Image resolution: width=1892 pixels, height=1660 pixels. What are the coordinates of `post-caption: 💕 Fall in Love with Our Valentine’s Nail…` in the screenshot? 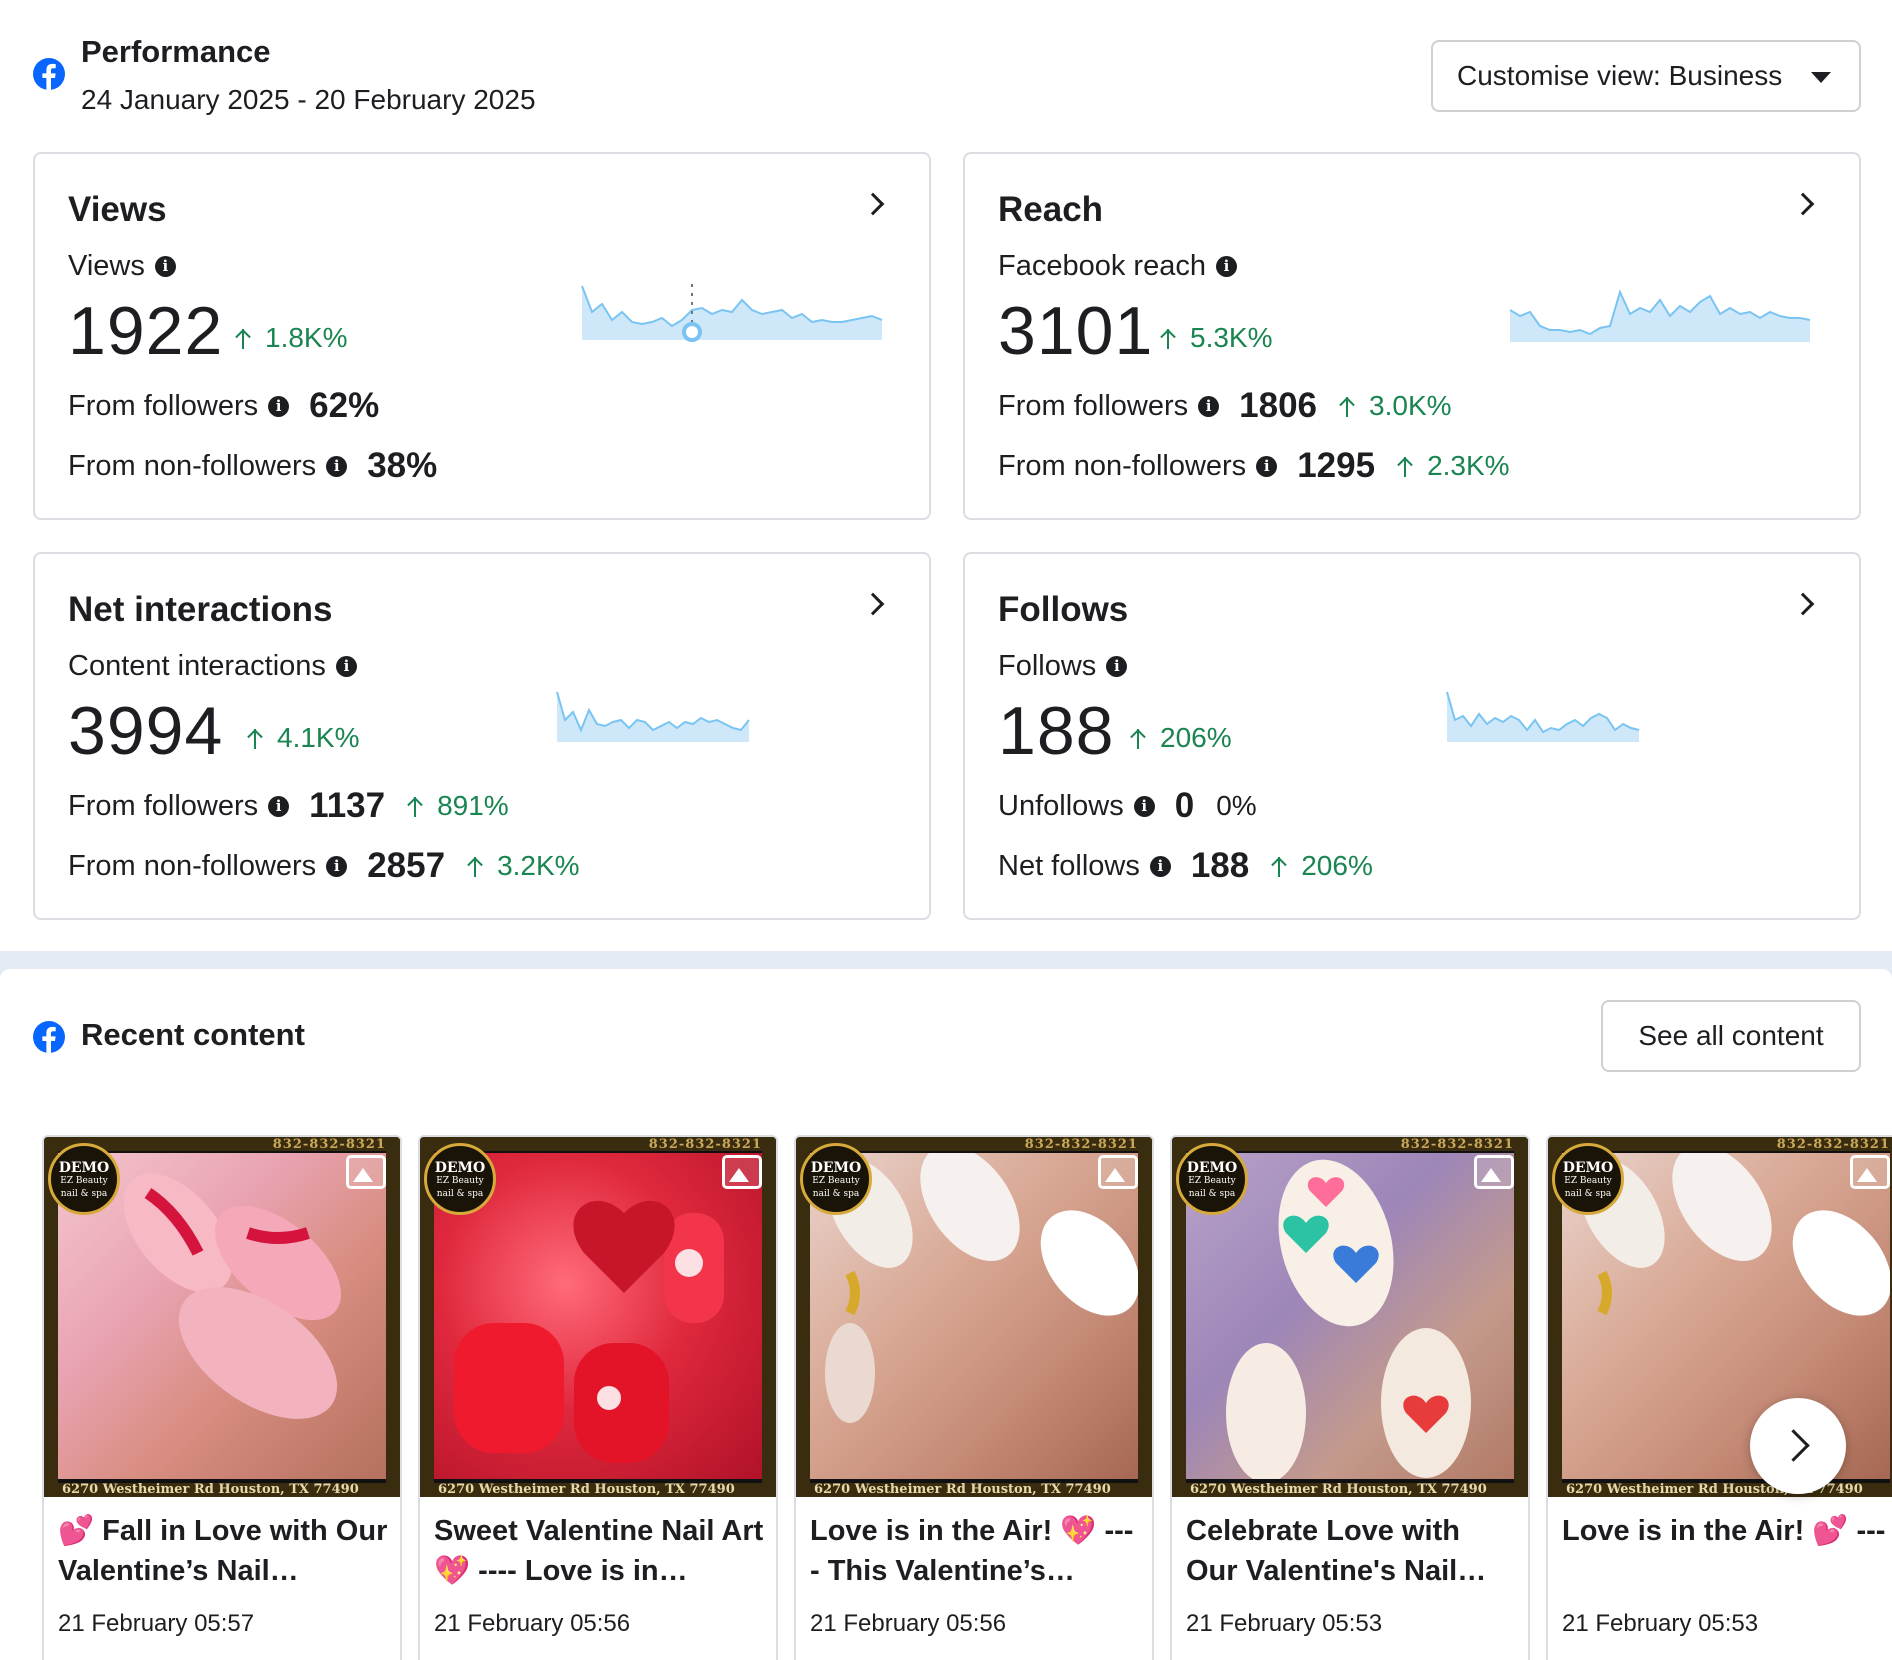 It's located at (223, 1551).